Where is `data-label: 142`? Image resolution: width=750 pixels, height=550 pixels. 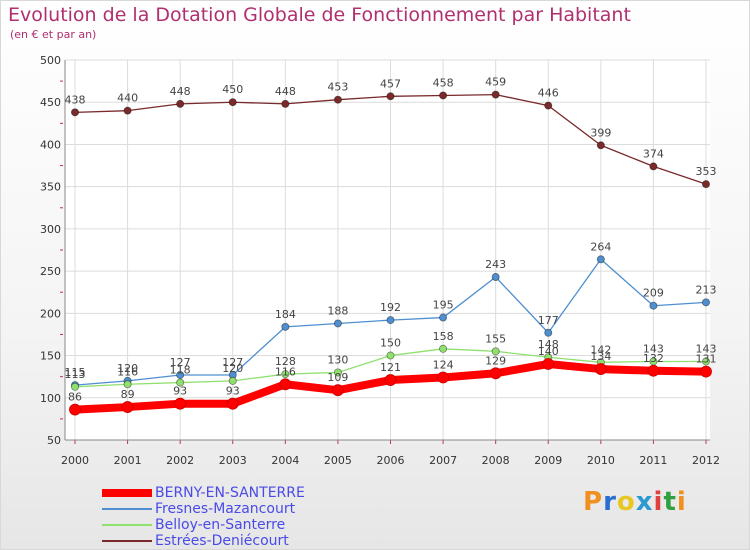 data-label: 142 is located at coordinates (600, 349).